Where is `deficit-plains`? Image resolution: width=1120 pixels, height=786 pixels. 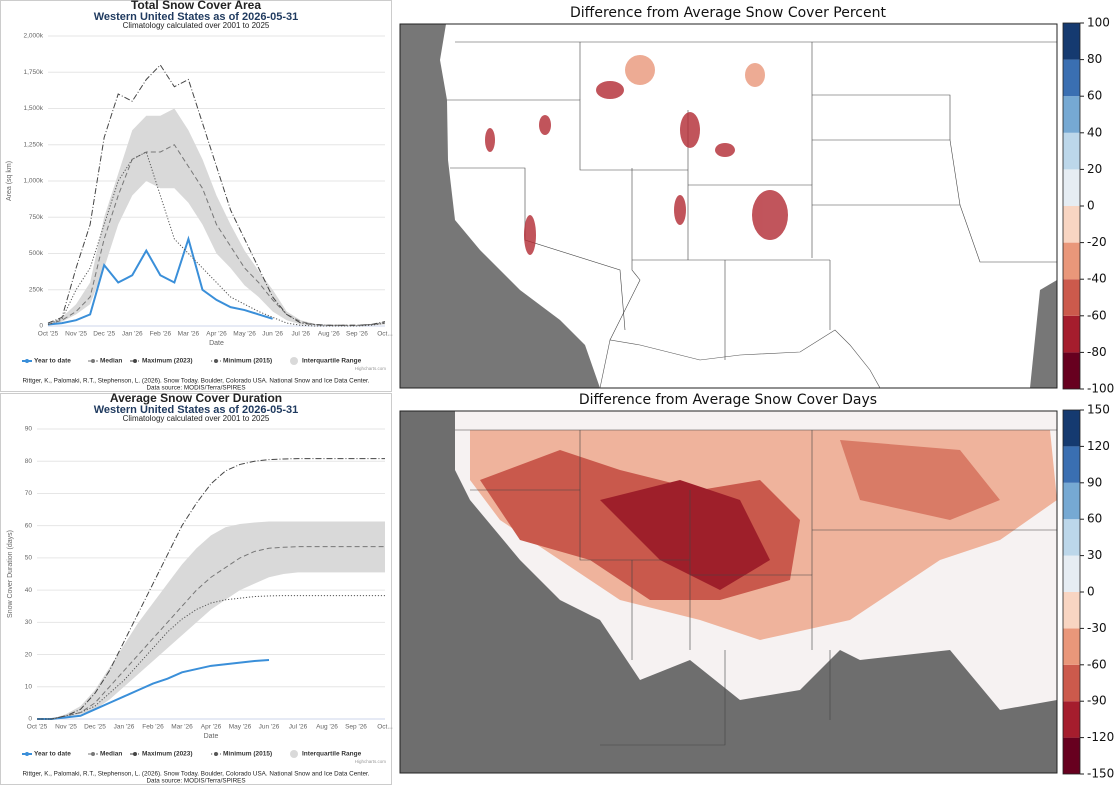 deficit-plains is located at coordinates (920, 480).